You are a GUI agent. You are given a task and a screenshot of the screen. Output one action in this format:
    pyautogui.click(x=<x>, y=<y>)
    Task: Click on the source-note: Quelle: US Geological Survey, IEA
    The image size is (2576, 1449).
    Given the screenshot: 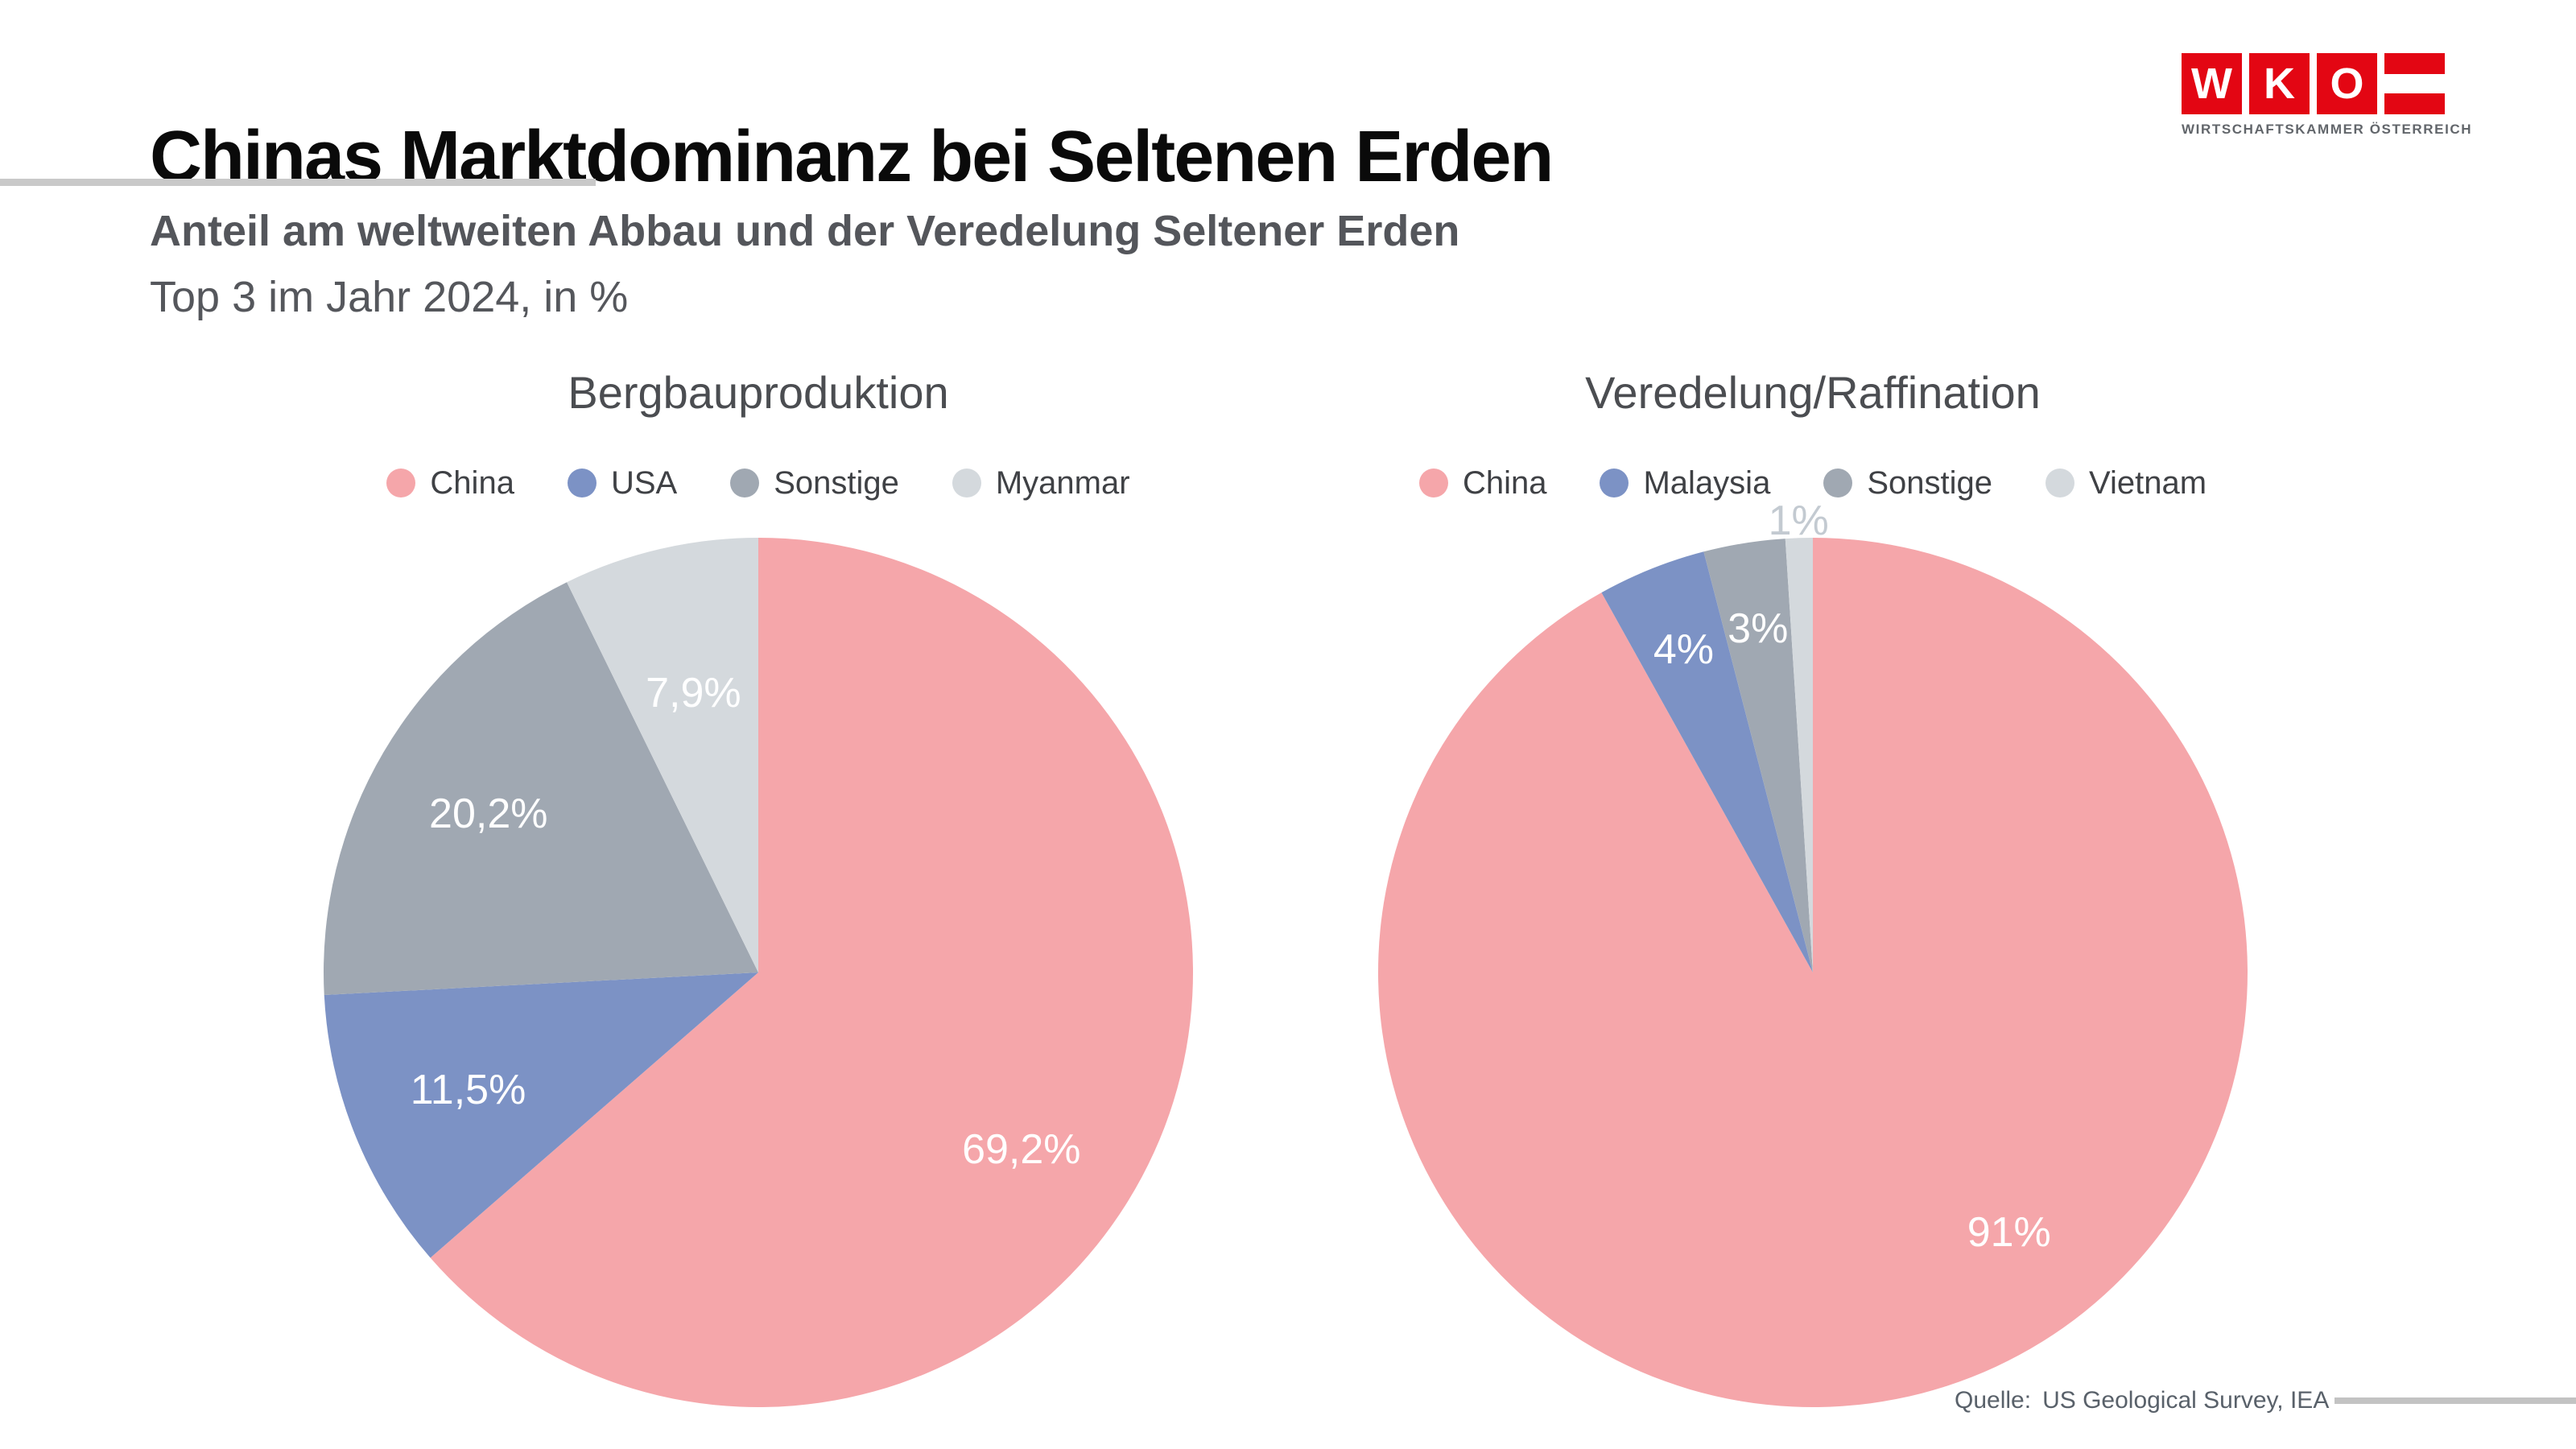 What is the action you would take?
    pyautogui.click(x=2142, y=1400)
    